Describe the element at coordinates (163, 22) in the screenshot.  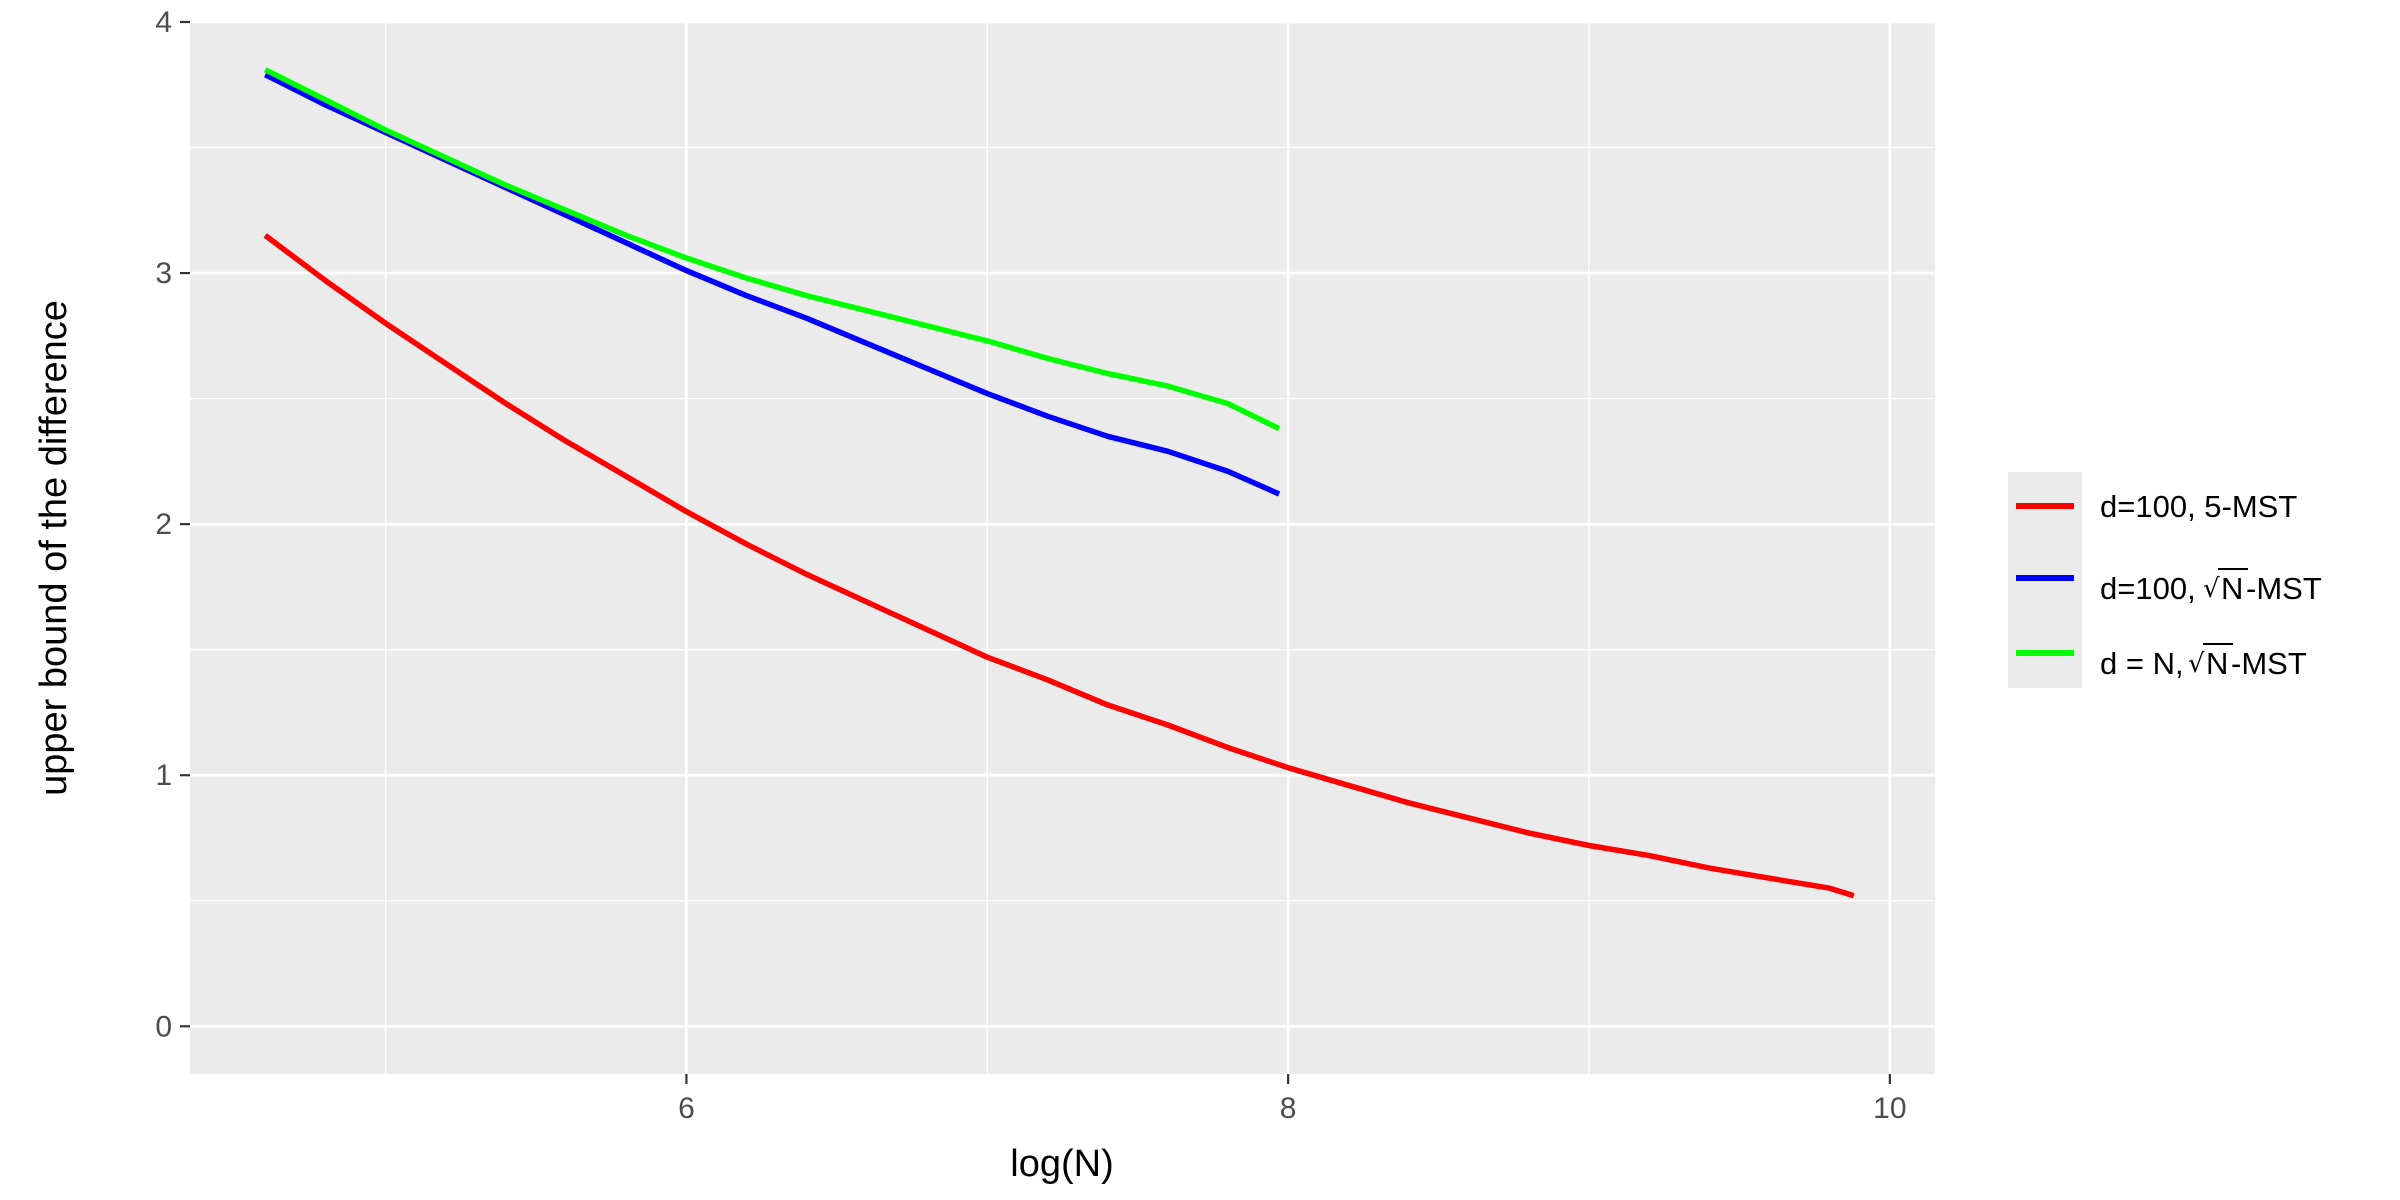
I see `y-tick-label: 4` at that location.